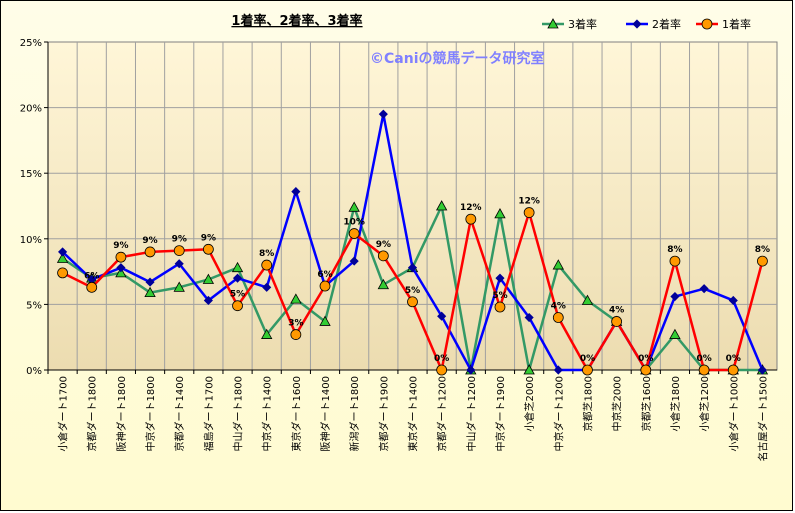 This screenshot has height=513, width=795. I want to click on y-tick-label: 0%, so click(34, 371).